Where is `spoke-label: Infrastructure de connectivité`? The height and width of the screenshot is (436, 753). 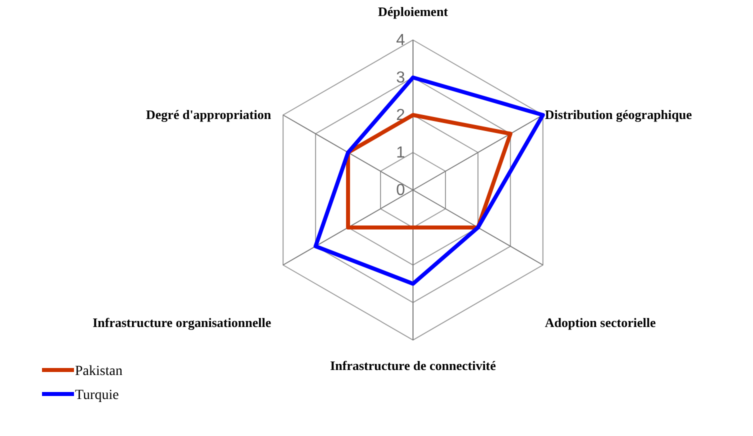
spoke-label: Infrastructure de connectivité is located at coordinates (413, 365).